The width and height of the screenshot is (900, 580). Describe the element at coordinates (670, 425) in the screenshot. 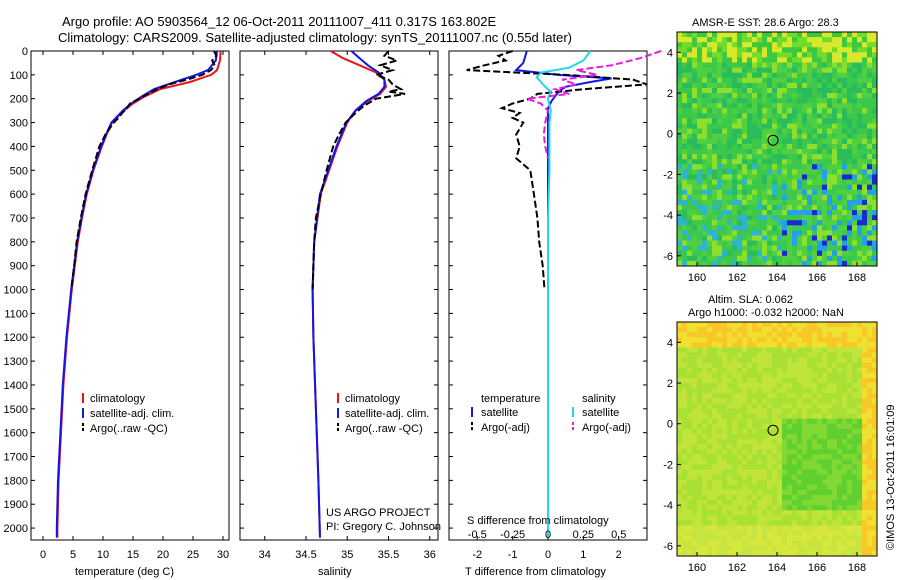

I see `map-y-tick-label: 0` at that location.